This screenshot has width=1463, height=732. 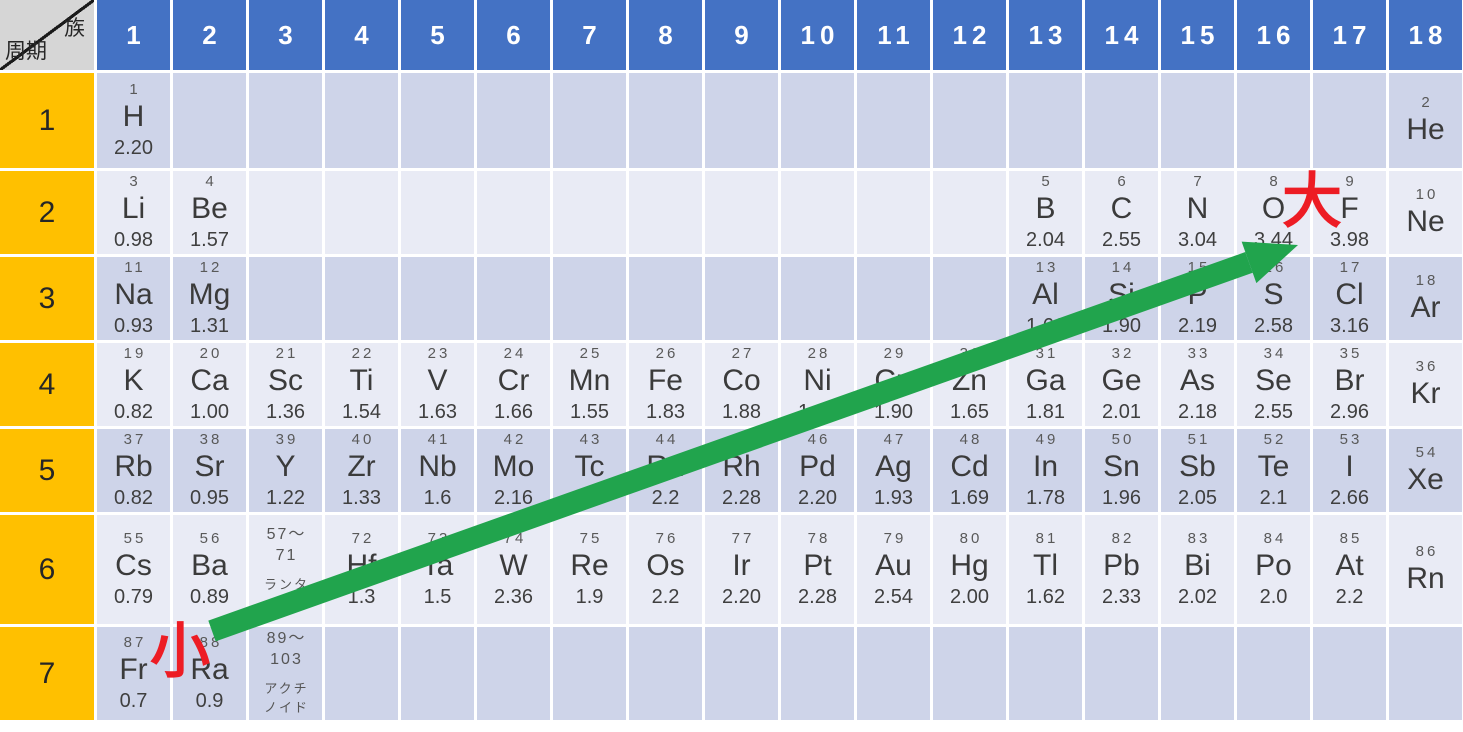 I want to click on electronegativity-value: 0.98, so click(x=133, y=239).